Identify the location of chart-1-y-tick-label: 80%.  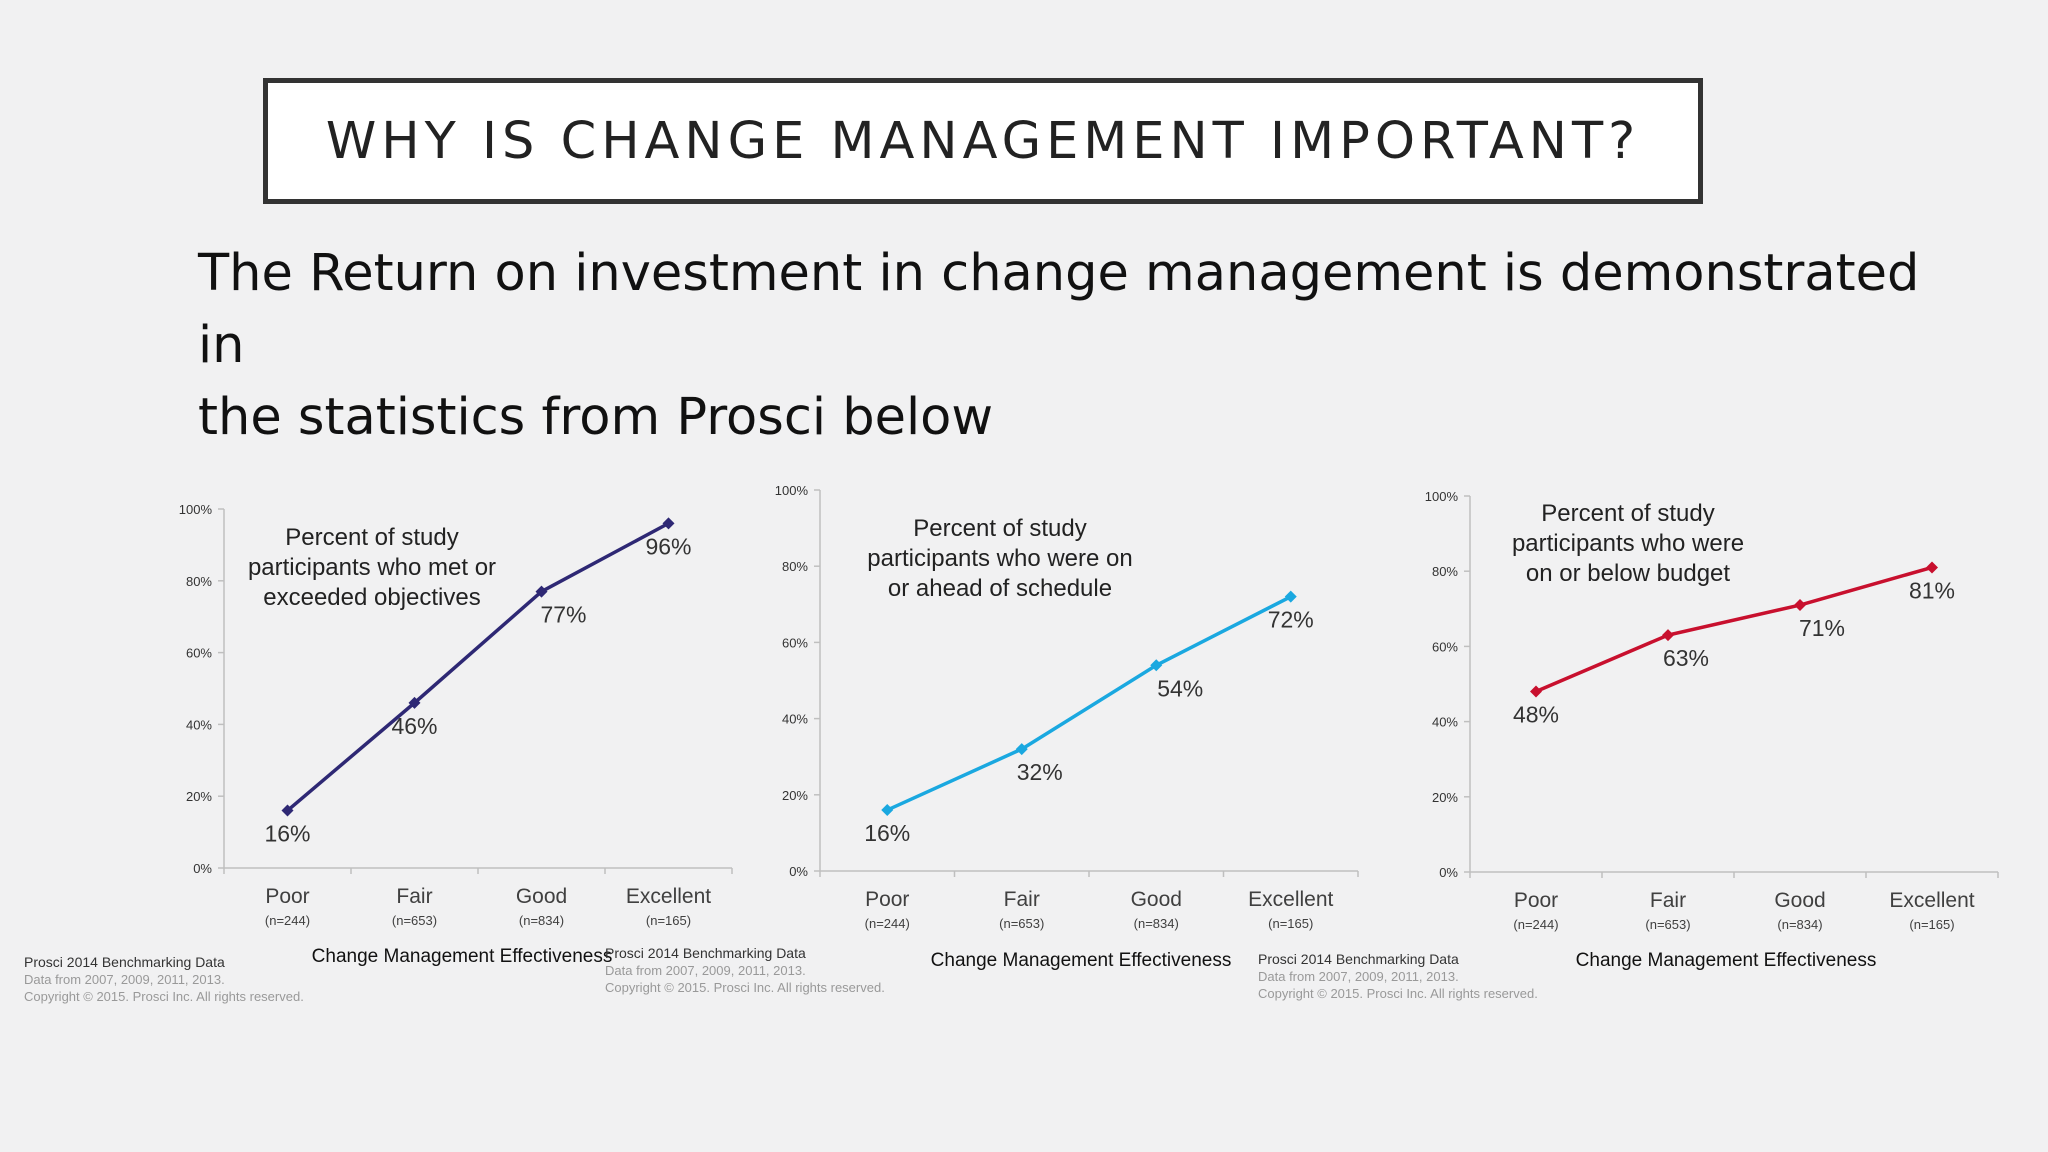
(199, 581).